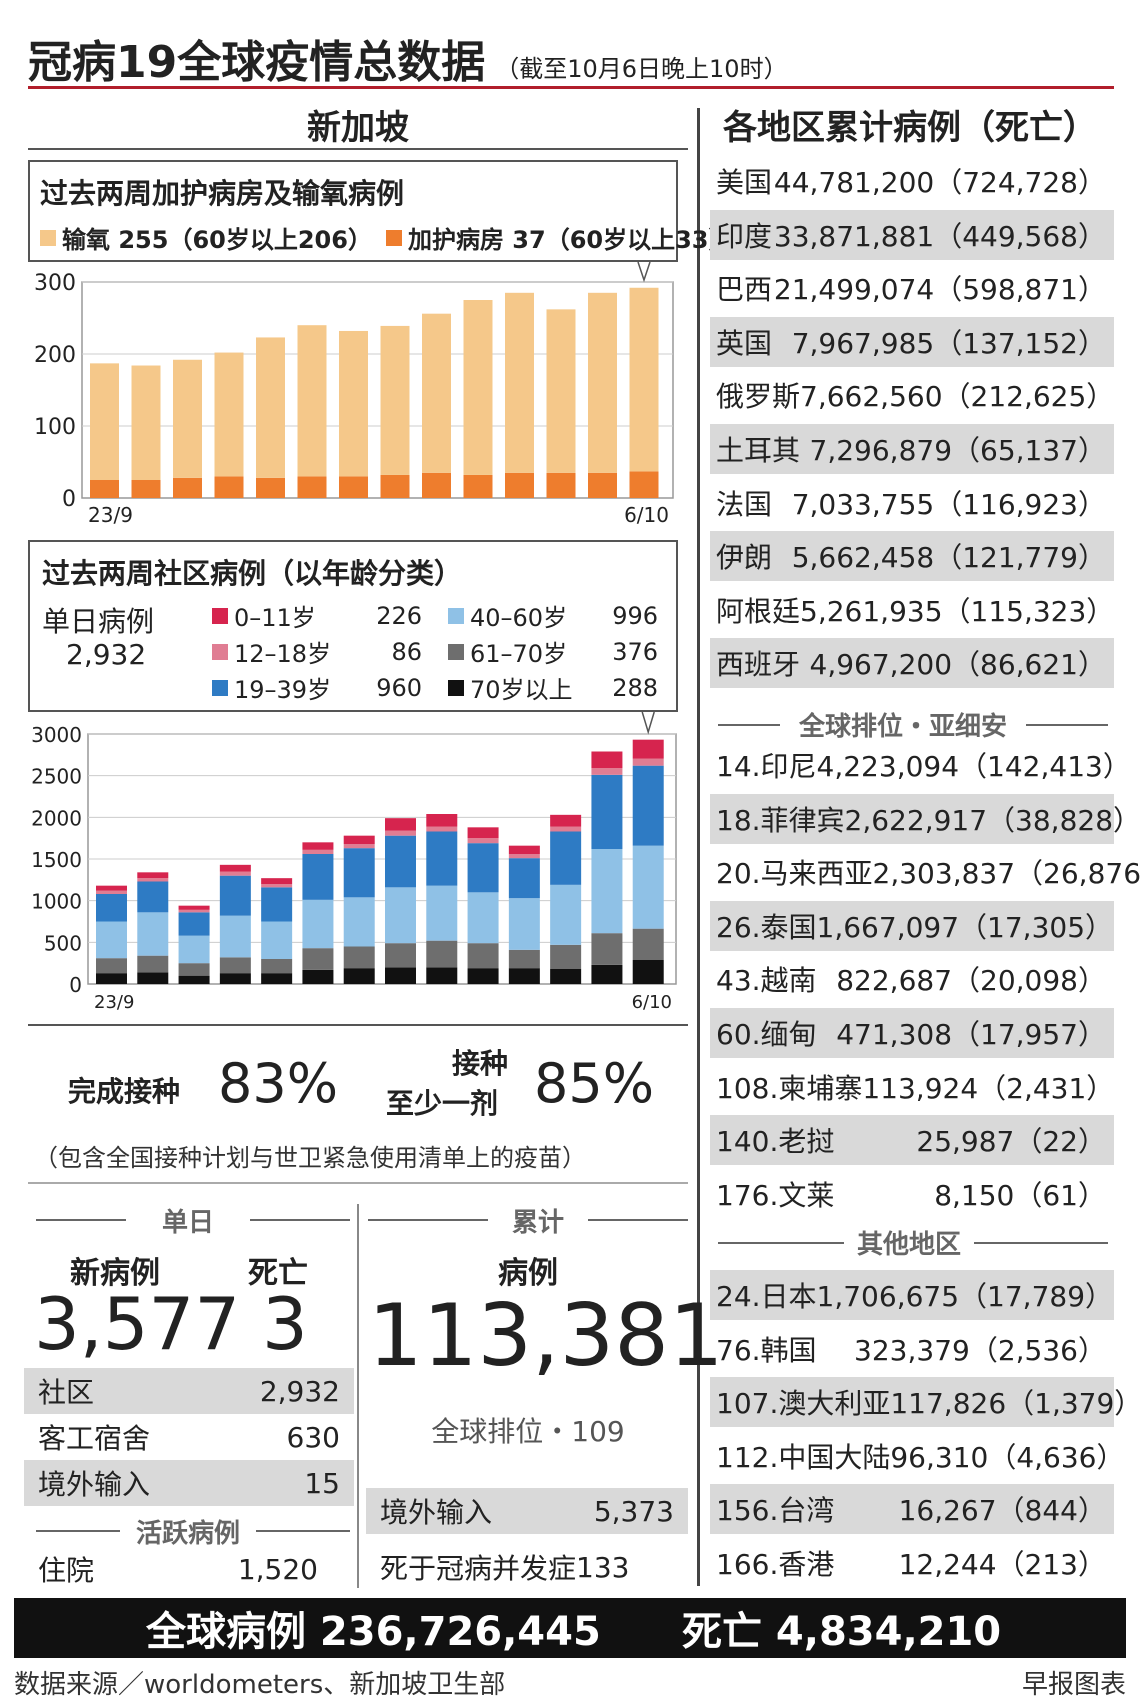  Describe the element at coordinates (939, 290) in the screenshot. I see `region-value: 21,499,074（598,871）` at that location.